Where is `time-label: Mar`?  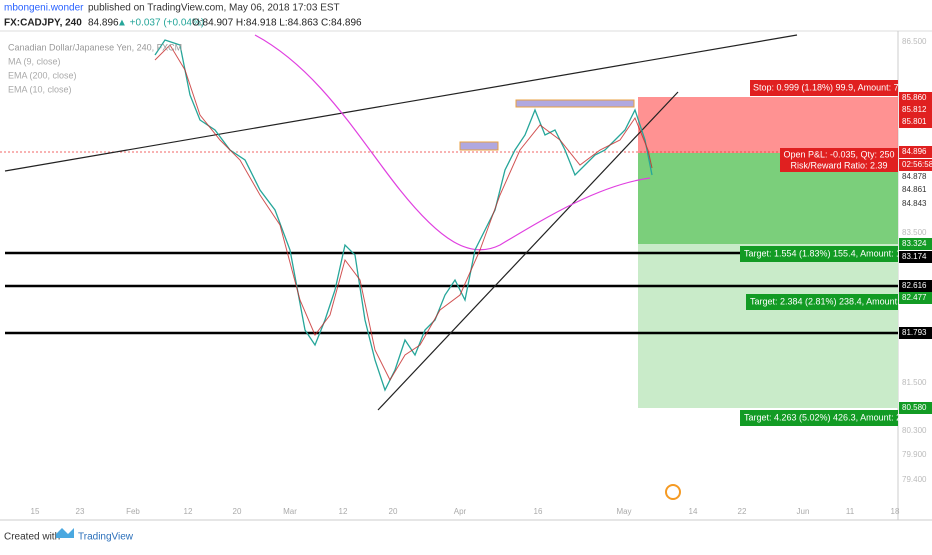
time-label: Mar is located at coordinates (290, 511).